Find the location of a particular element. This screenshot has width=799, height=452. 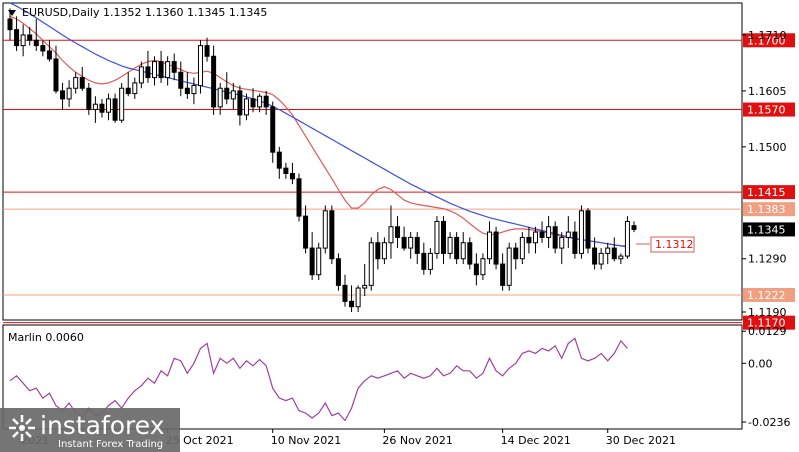

symbol-dropdown-icon is located at coordinates (12, 13).